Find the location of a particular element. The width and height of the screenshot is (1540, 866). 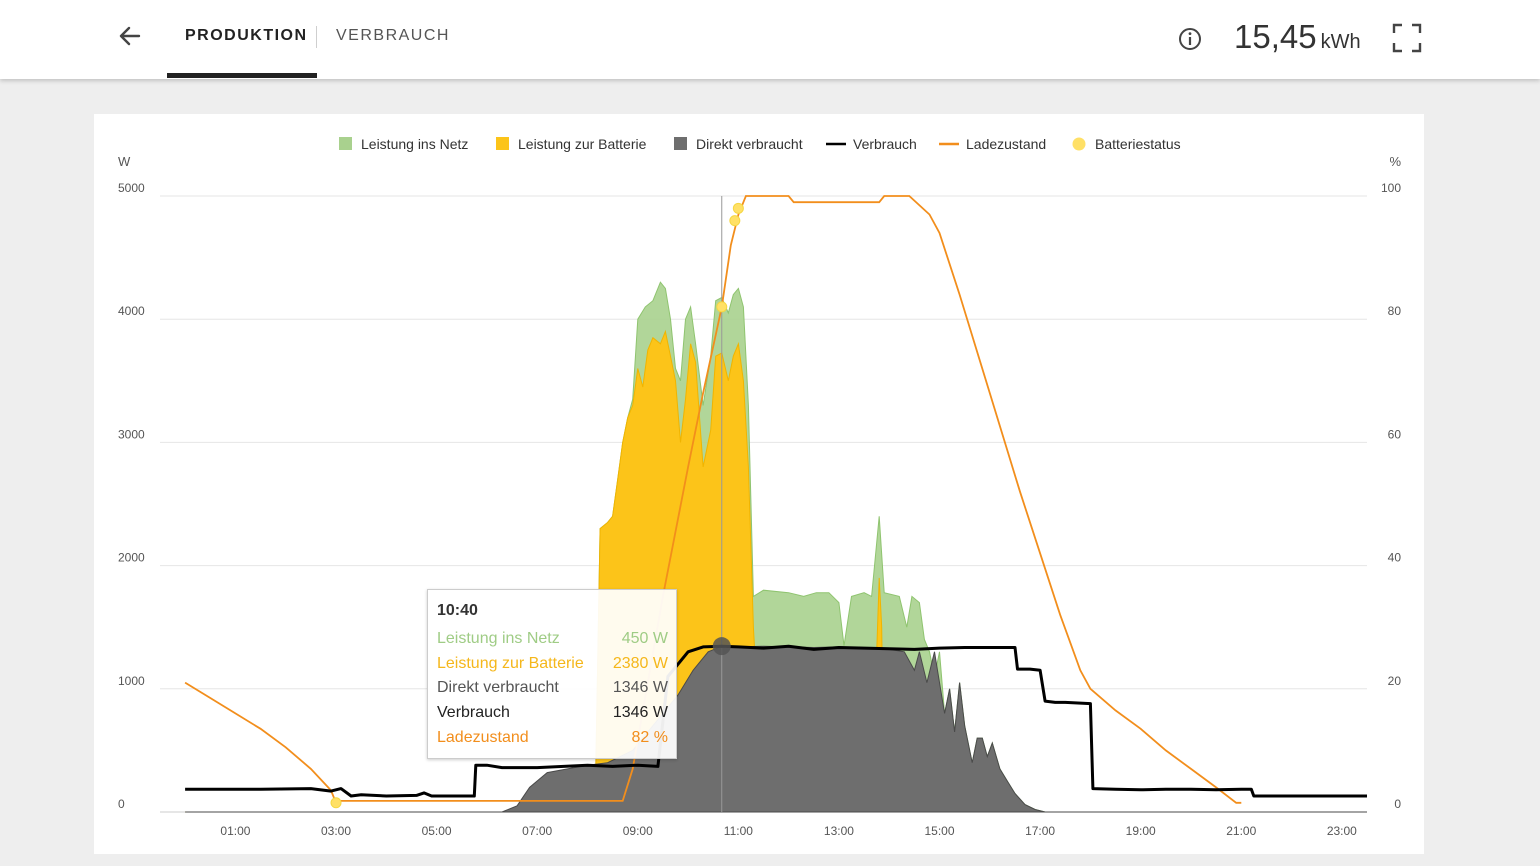

daily-total: 15,45 kWh is located at coordinates (1297, 37).